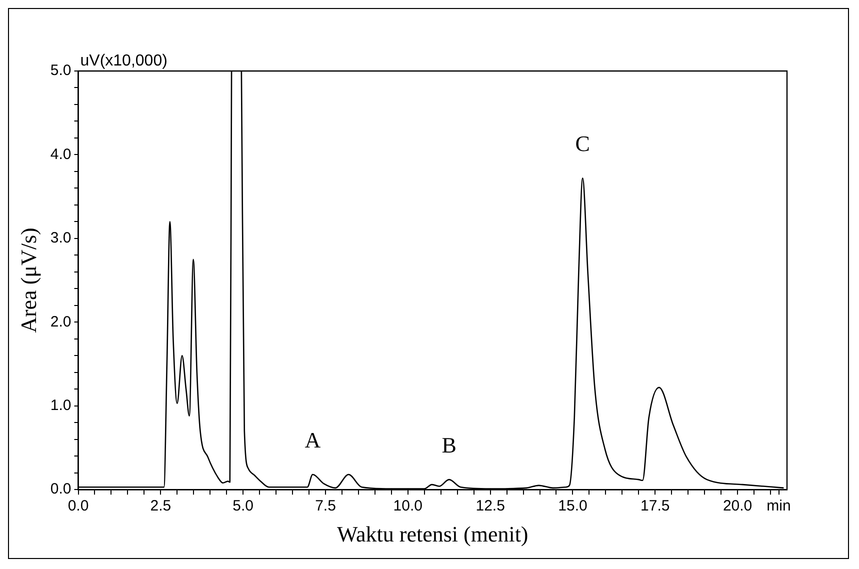  What do you see at coordinates (124, 61) in the screenshot?
I see `text: uV(x10,000)` at bounding box center [124, 61].